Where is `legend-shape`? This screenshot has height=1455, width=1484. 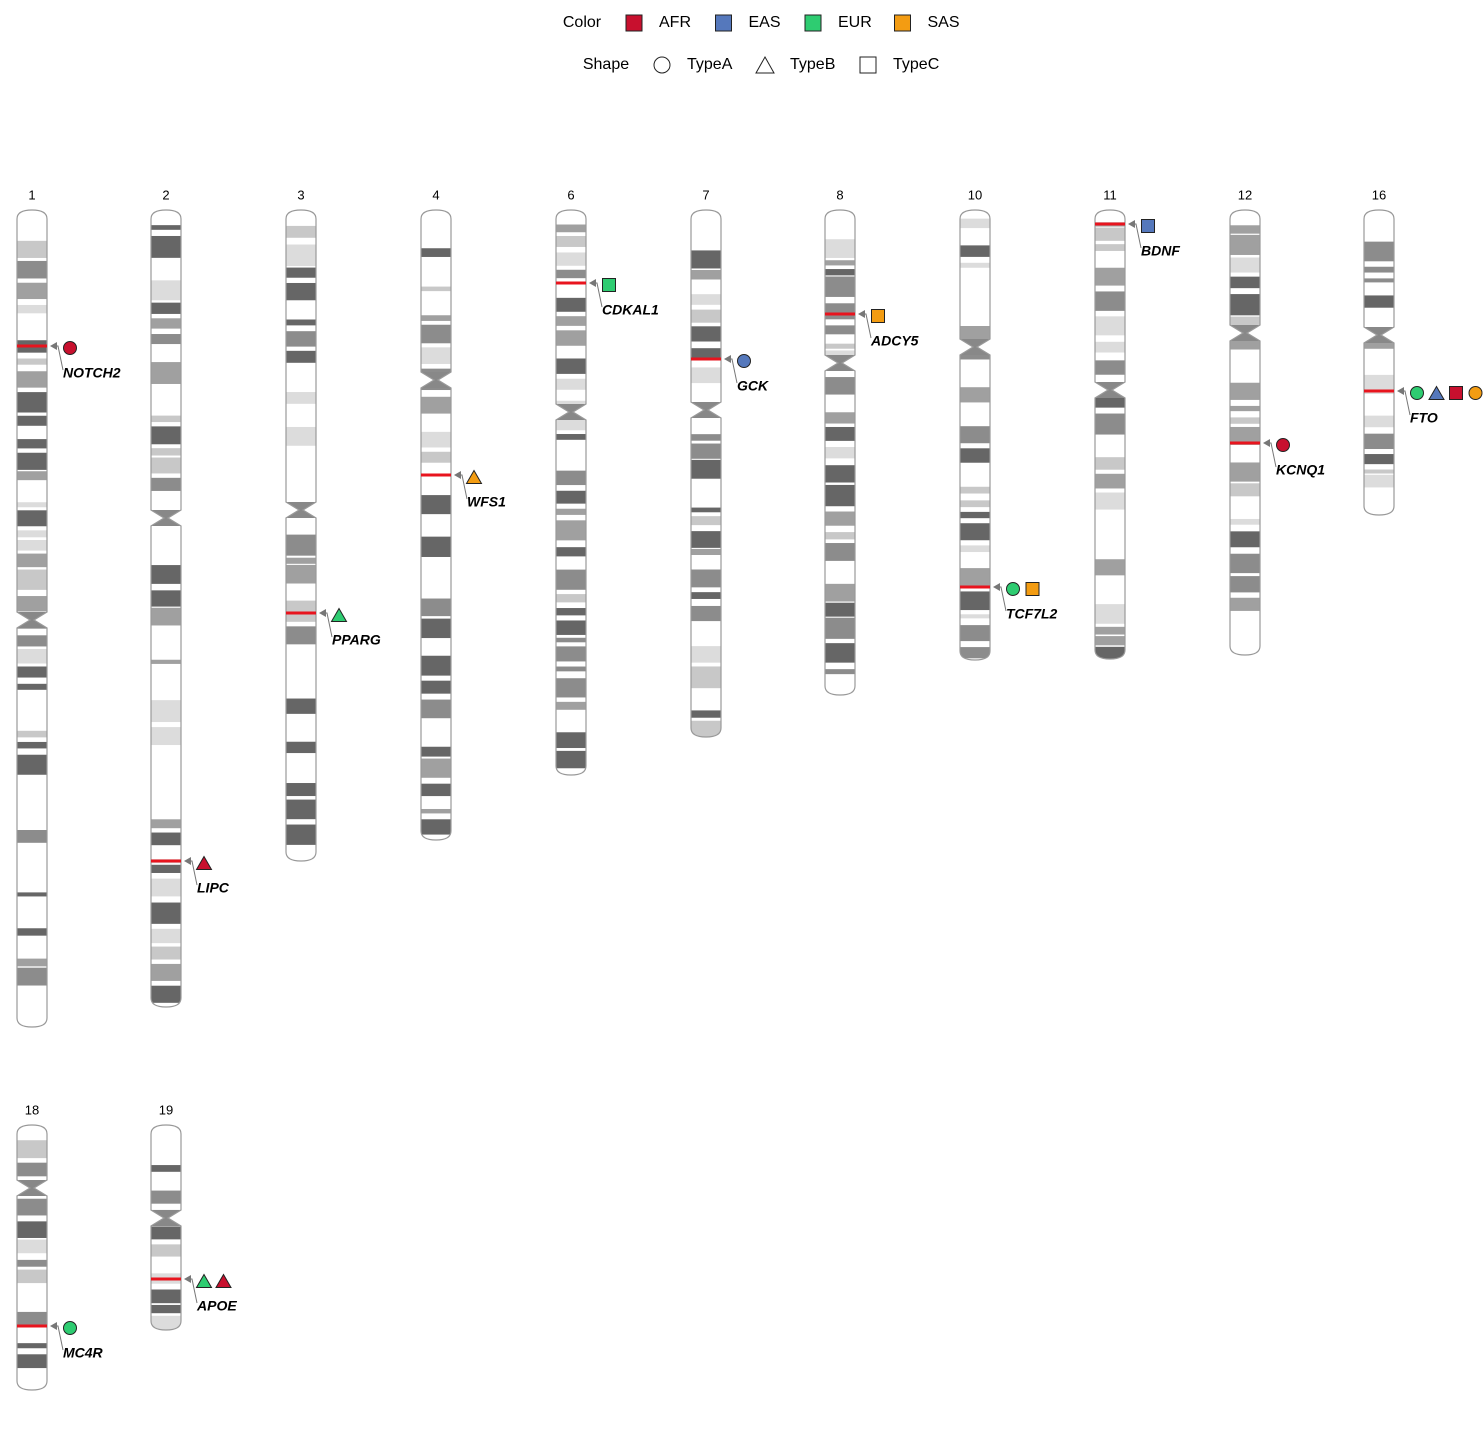
legend-shape is located at coordinates (765, 64).